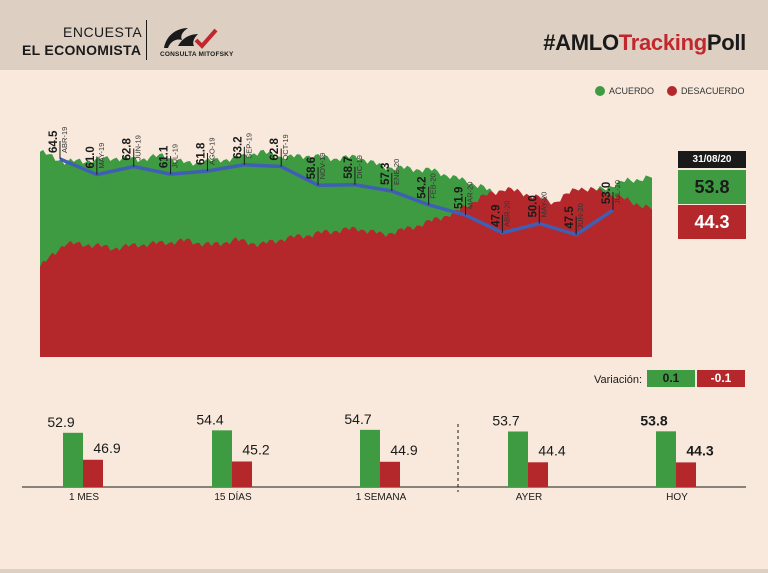 This screenshot has width=768, height=573. I want to click on logo-text: CONSULTA MITOFSKY, so click(197, 54).